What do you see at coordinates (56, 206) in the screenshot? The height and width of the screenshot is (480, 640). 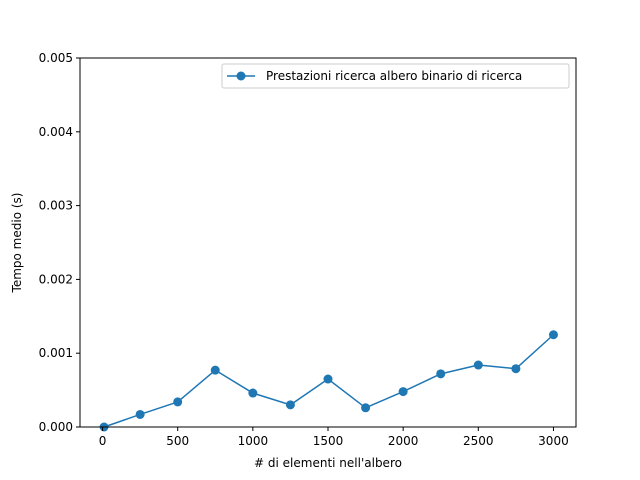 I see `y-tick-label: 0.003` at bounding box center [56, 206].